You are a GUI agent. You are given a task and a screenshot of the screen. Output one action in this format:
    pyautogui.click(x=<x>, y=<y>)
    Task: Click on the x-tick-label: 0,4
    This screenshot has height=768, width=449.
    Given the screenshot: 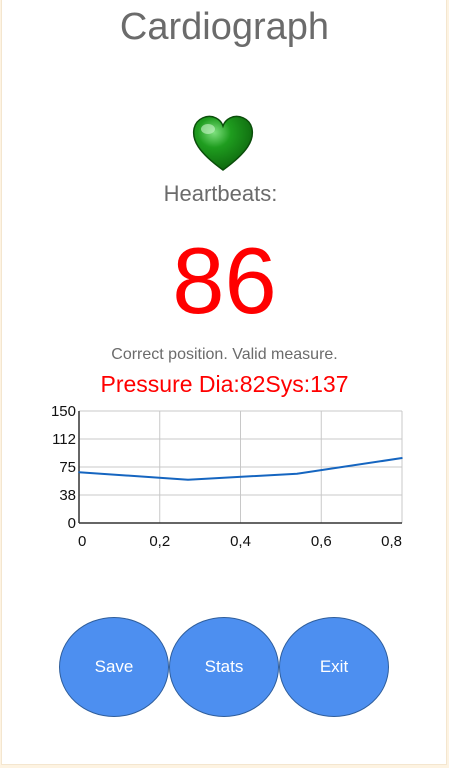 What is the action you would take?
    pyautogui.click(x=240, y=541)
    